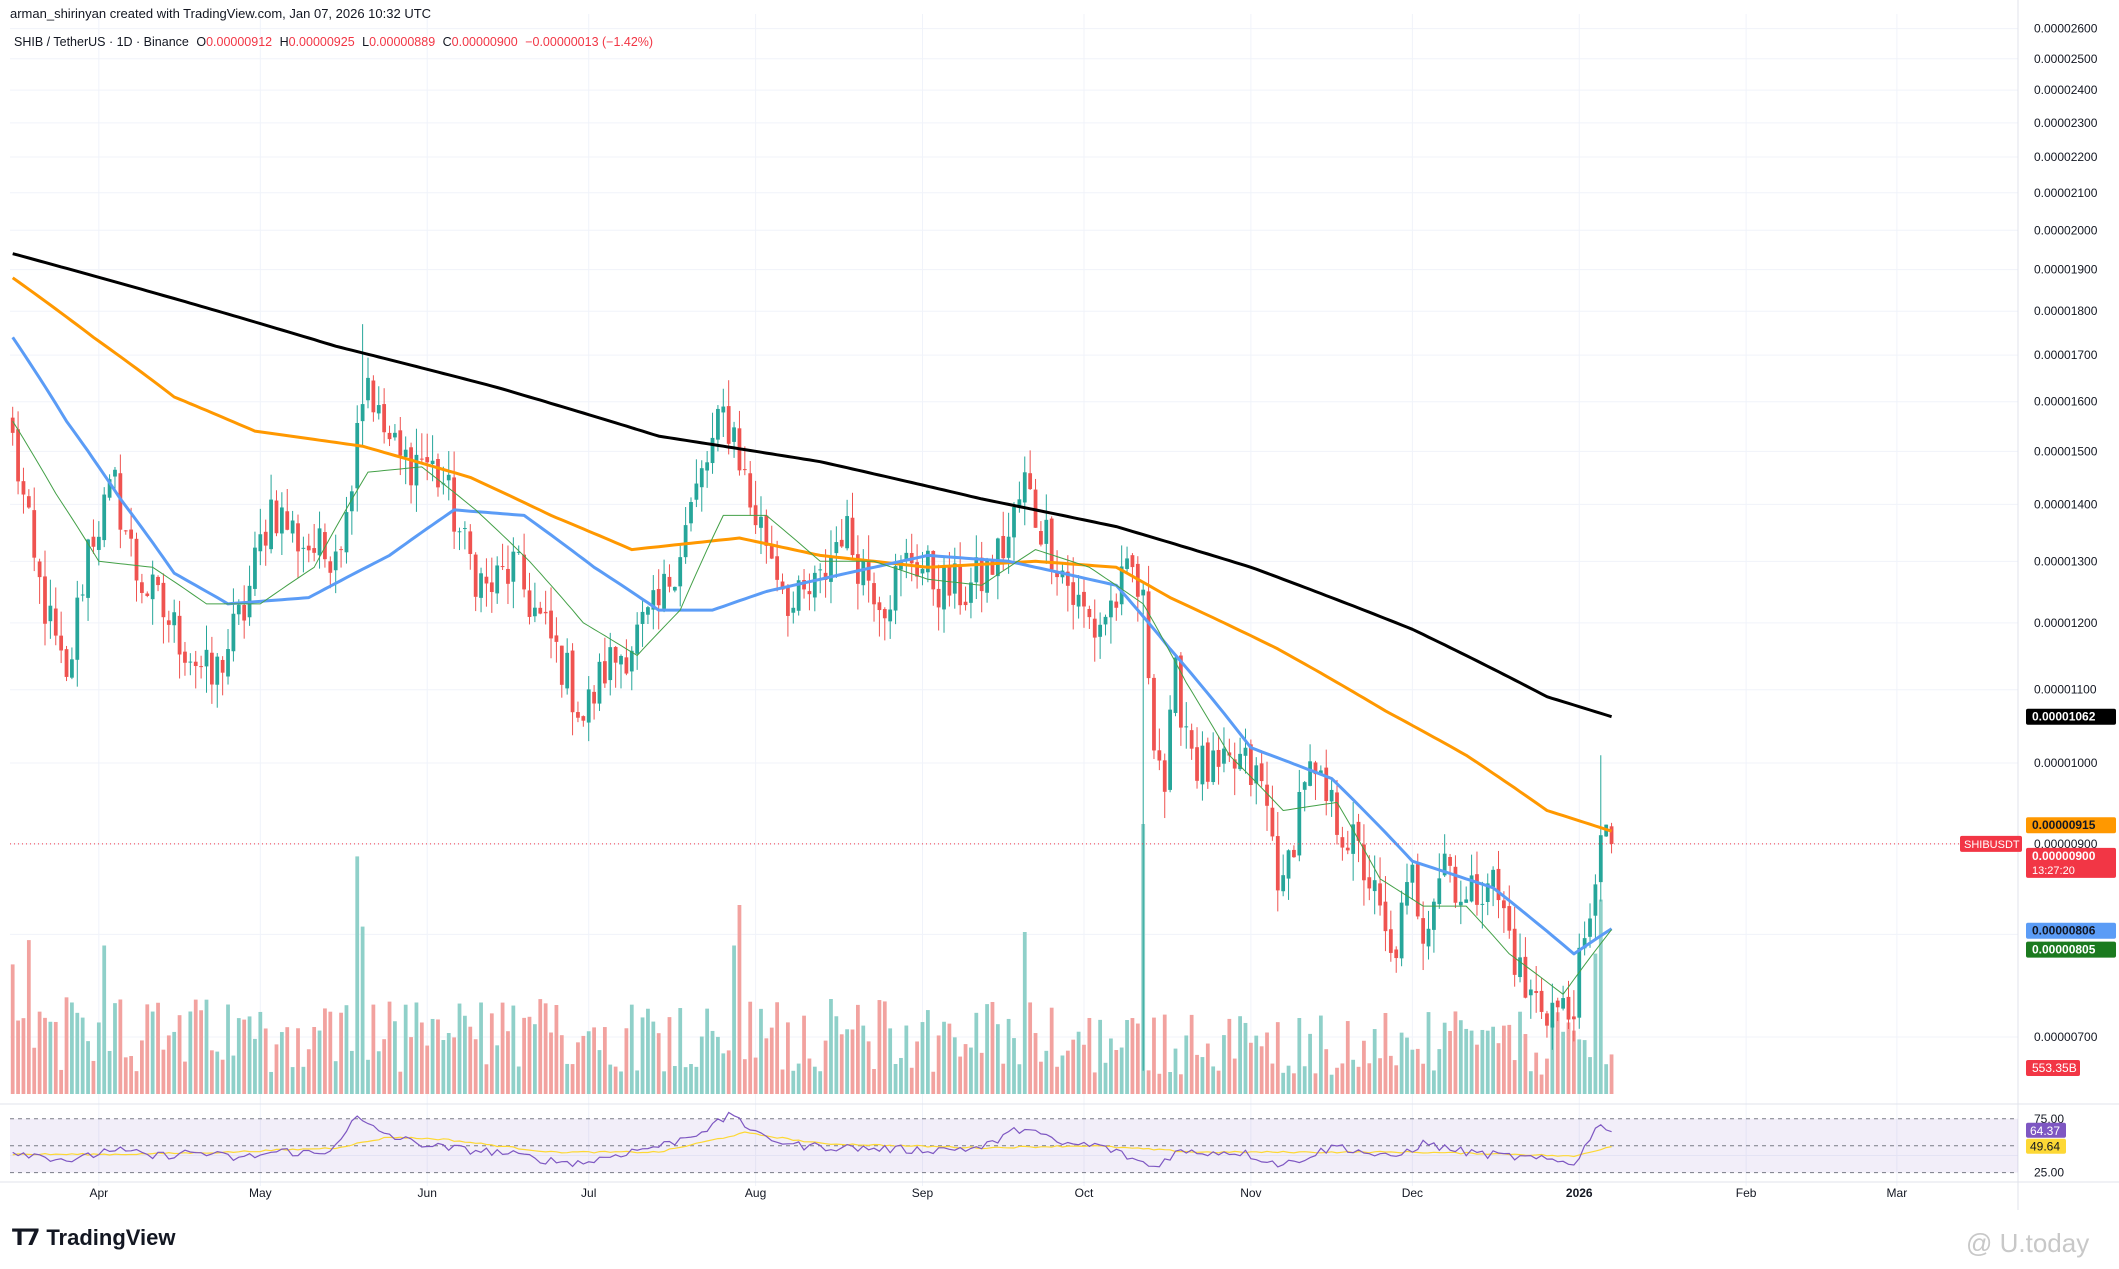 The image size is (2119, 1269). Describe the element at coordinates (2066, 90) in the screenshot. I see `price-tick-label: 0.00002400` at that location.